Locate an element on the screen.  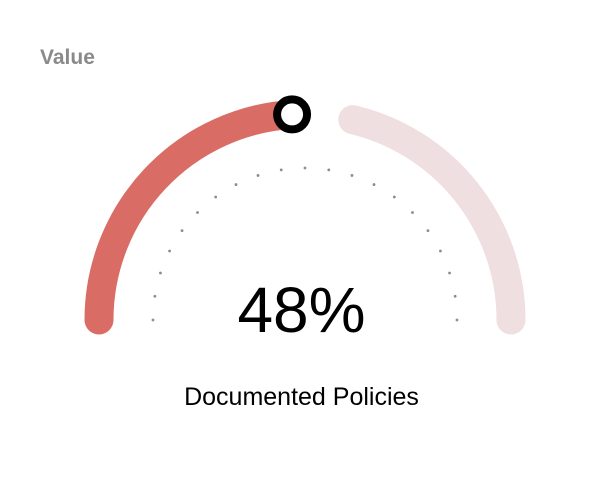
card-header-label: Value is located at coordinates (67, 57).